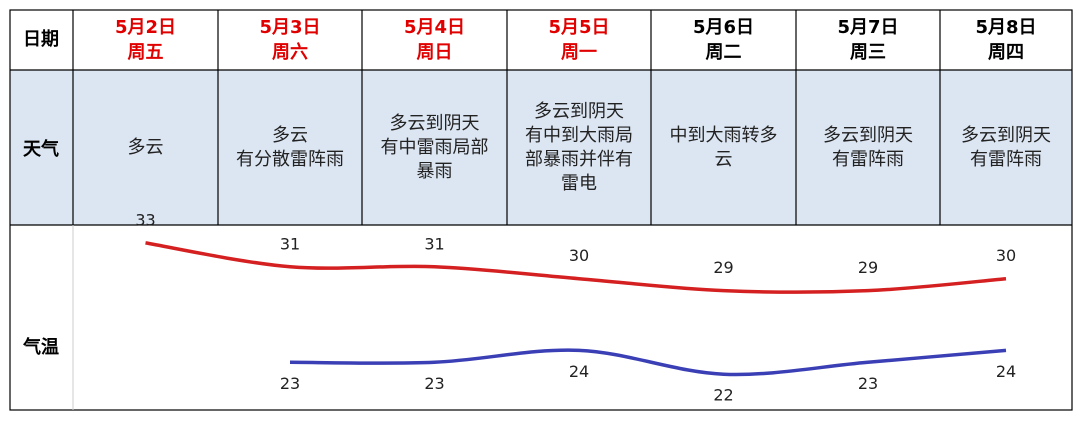 Image resolution: width=1080 pixels, height=426 pixels. Describe the element at coordinates (435, 147) in the screenshot. I see `weather-text: 有中雷雨局部` at that location.